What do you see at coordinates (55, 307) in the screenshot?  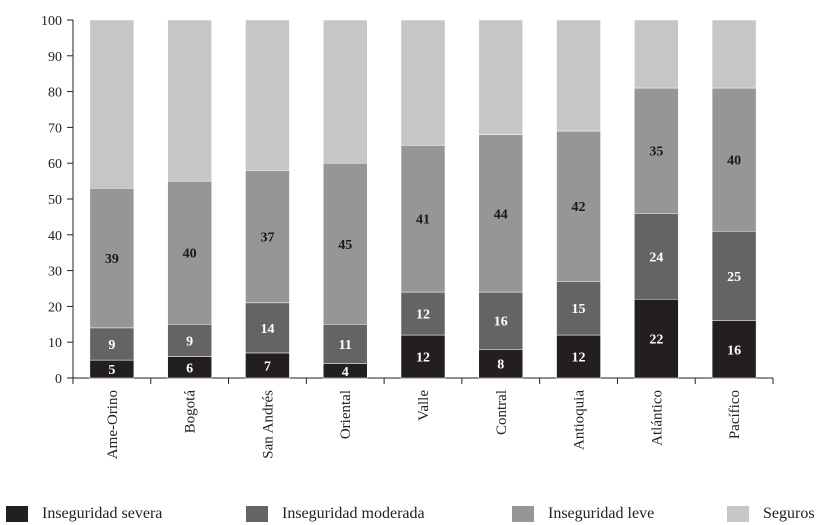 I see `y-tick-label: 20` at bounding box center [55, 307].